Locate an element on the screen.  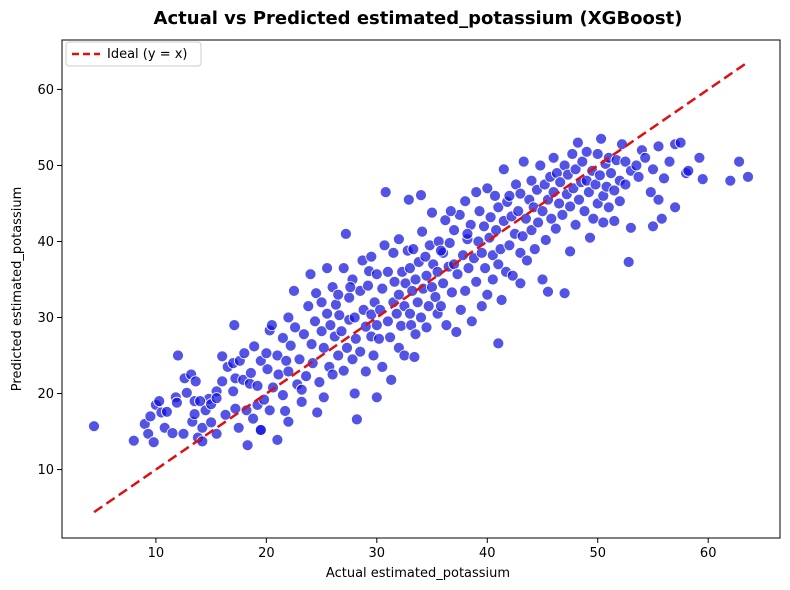
x-tick-label: 60 is located at coordinates (708, 553).